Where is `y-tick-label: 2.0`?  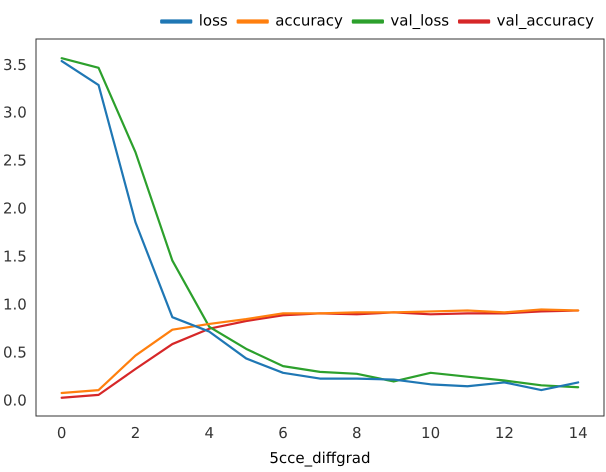
y-tick-label: 2.0 is located at coordinates (14, 209).